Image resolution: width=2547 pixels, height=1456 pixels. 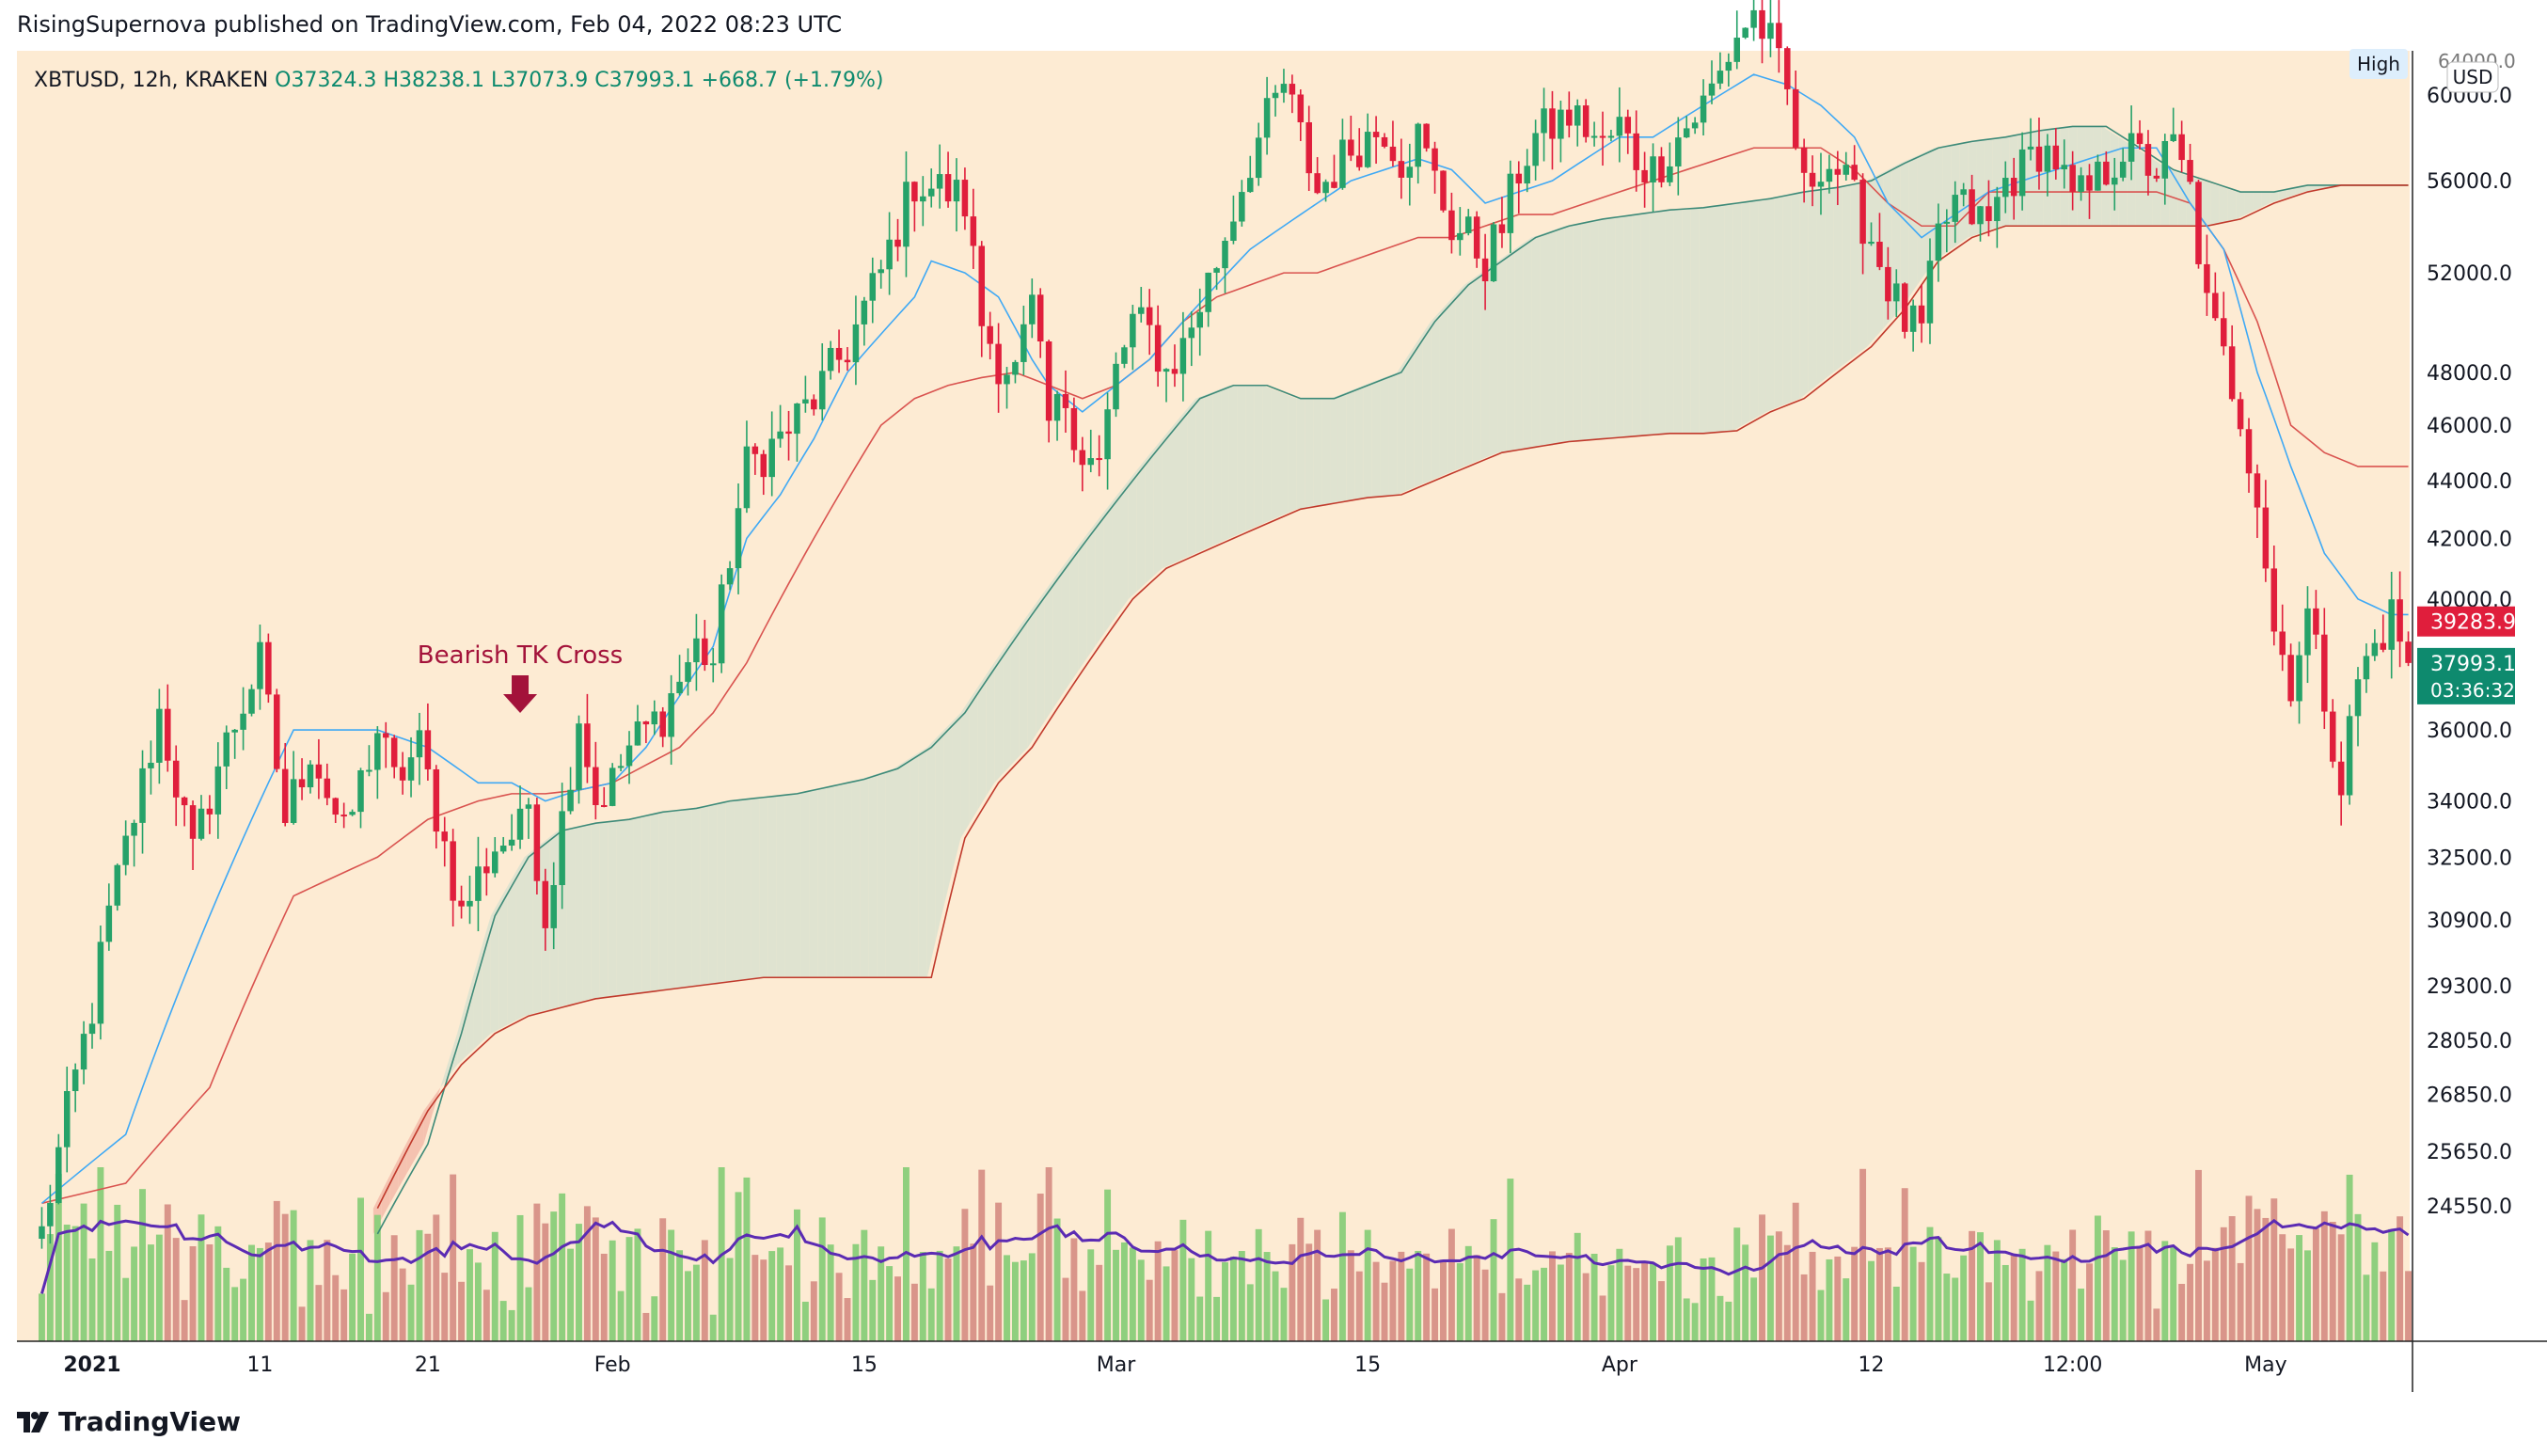 What do you see at coordinates (521, 694) in the screenshot?
I see `annotation-arrow-icon` at bounding box center [521, 694].